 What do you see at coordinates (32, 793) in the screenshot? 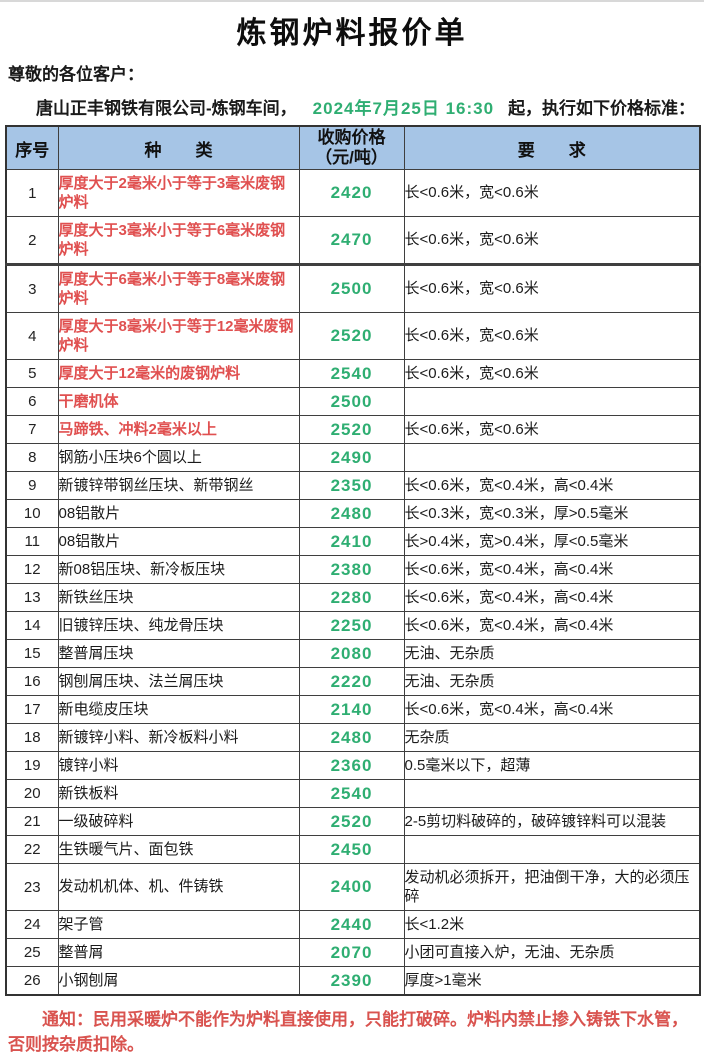
I see `row-number-cell: 20` at bounding box center [32, 793].